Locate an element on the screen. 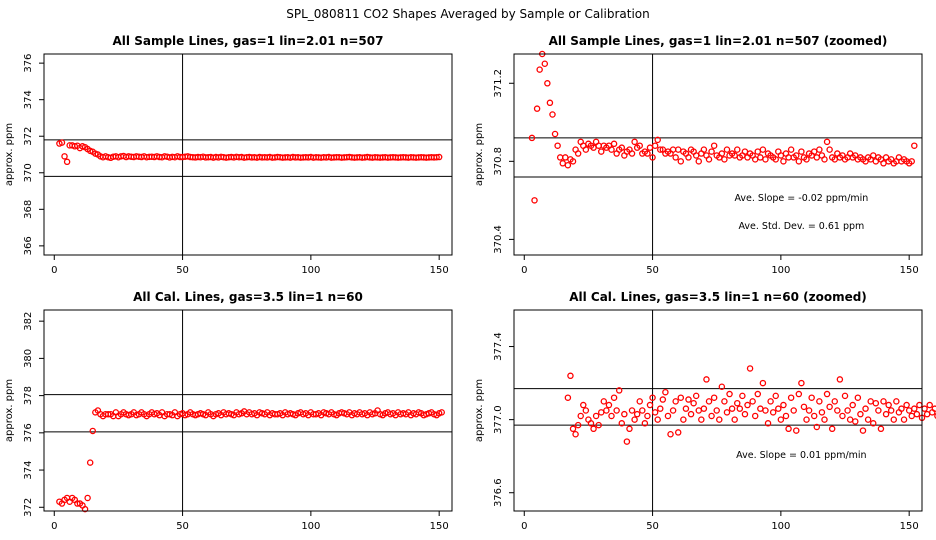 Image resolution: width=936 pixels, height=540 pixels. y-tick-label: 370.8 is located at coordinates (498, 161).